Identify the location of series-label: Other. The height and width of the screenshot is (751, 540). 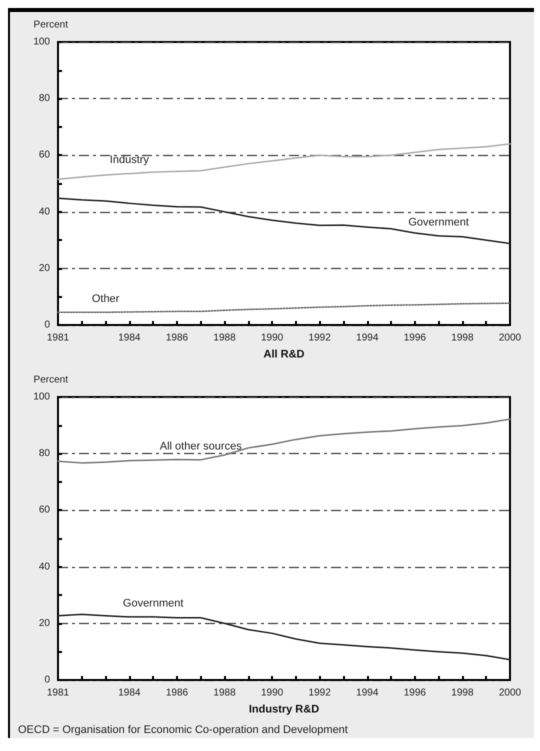
(106, 298).